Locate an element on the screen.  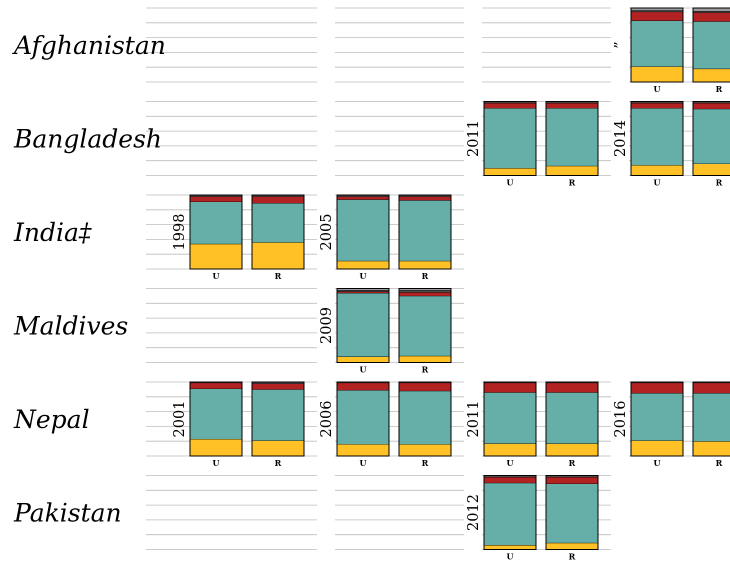
survey-group: 1998 U R is located at coordinates (238, 237).